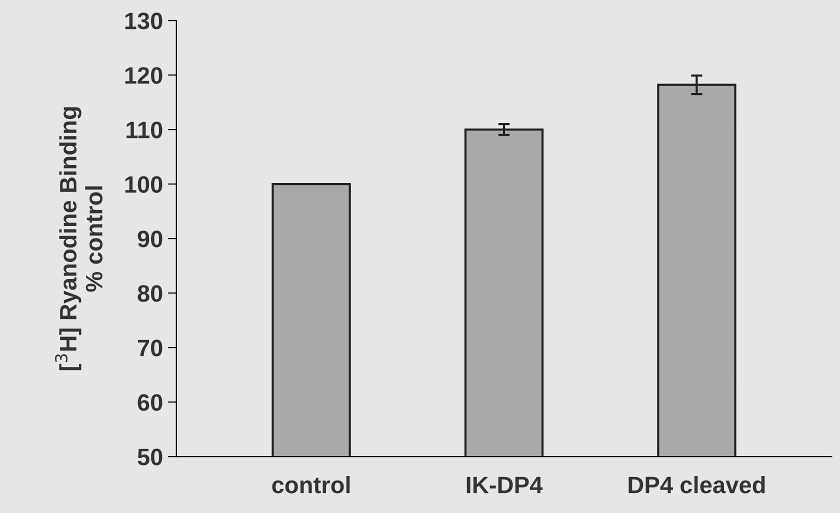  Describe the element at coordinates (150, 239) in the screenshot. I see `y-tick-label: 90` at that location.